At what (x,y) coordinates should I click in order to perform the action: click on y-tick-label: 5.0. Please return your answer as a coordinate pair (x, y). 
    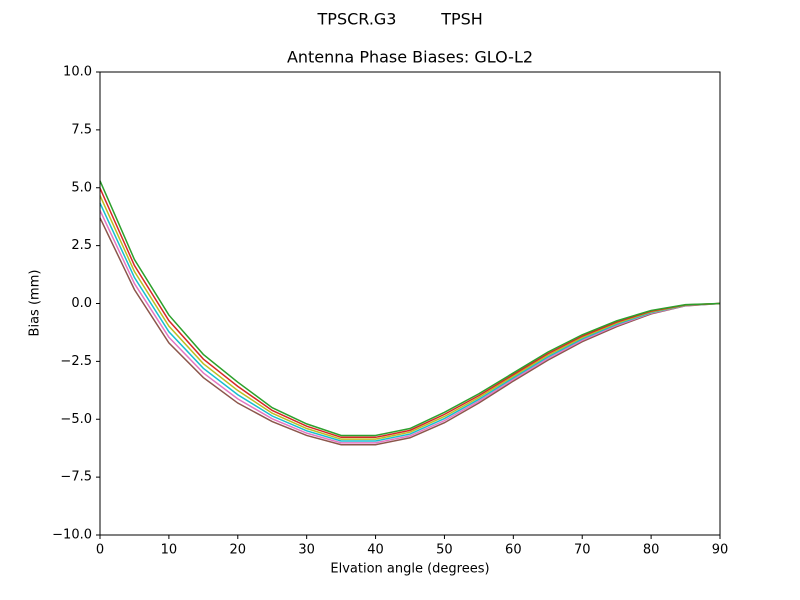
    Looking at the image, I should click on (81, 187).